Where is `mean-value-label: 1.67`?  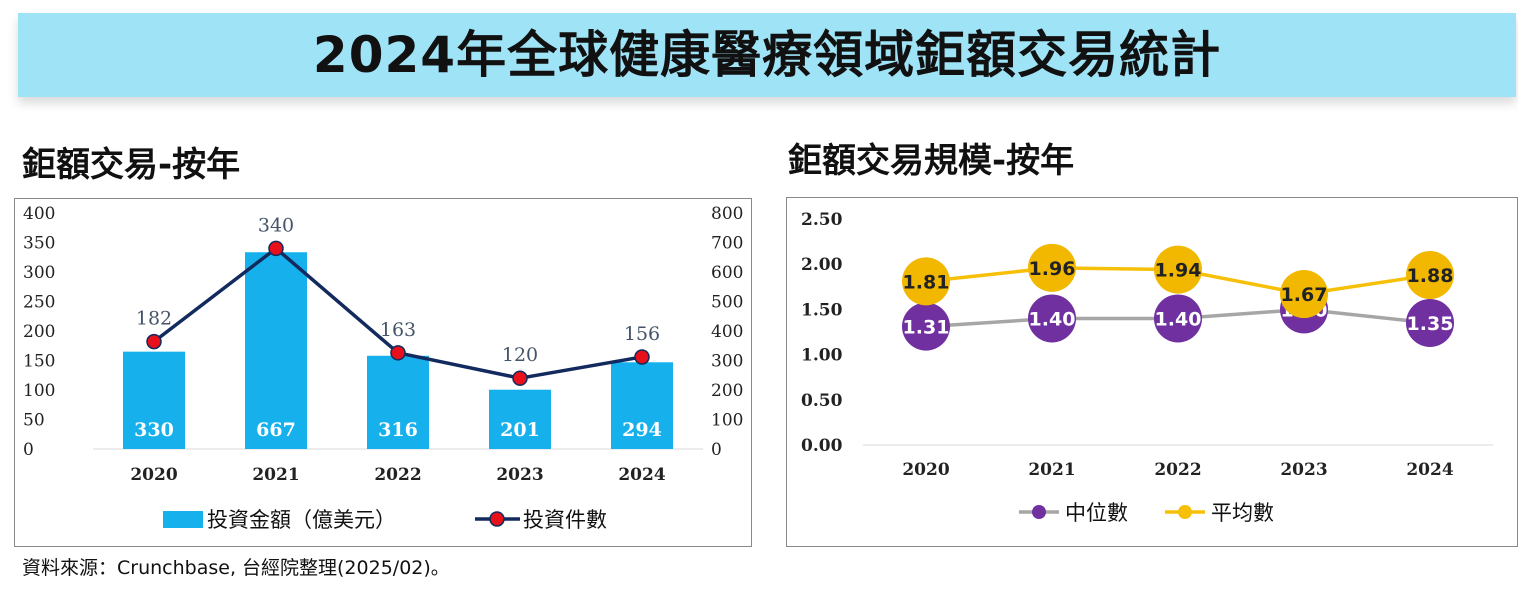
mean-value-label: 1.67 is located at coordinates (1304, 295).